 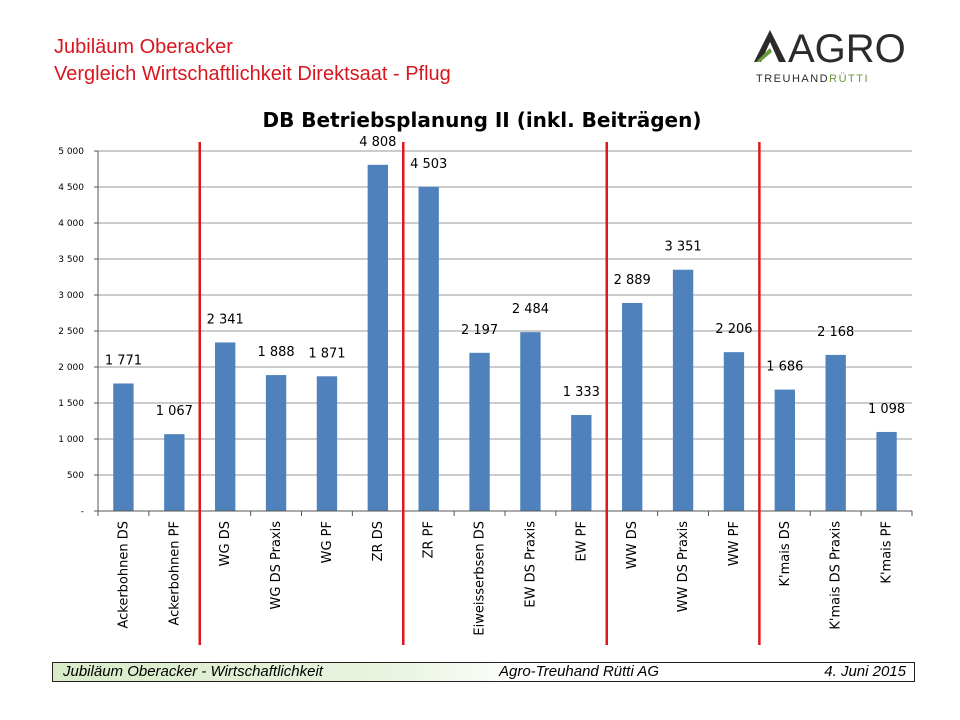 What do you see at coordinates (71, 296) in the screenshot?
I see `y-tick-label: 3 000` at bounding box center [71, 296].